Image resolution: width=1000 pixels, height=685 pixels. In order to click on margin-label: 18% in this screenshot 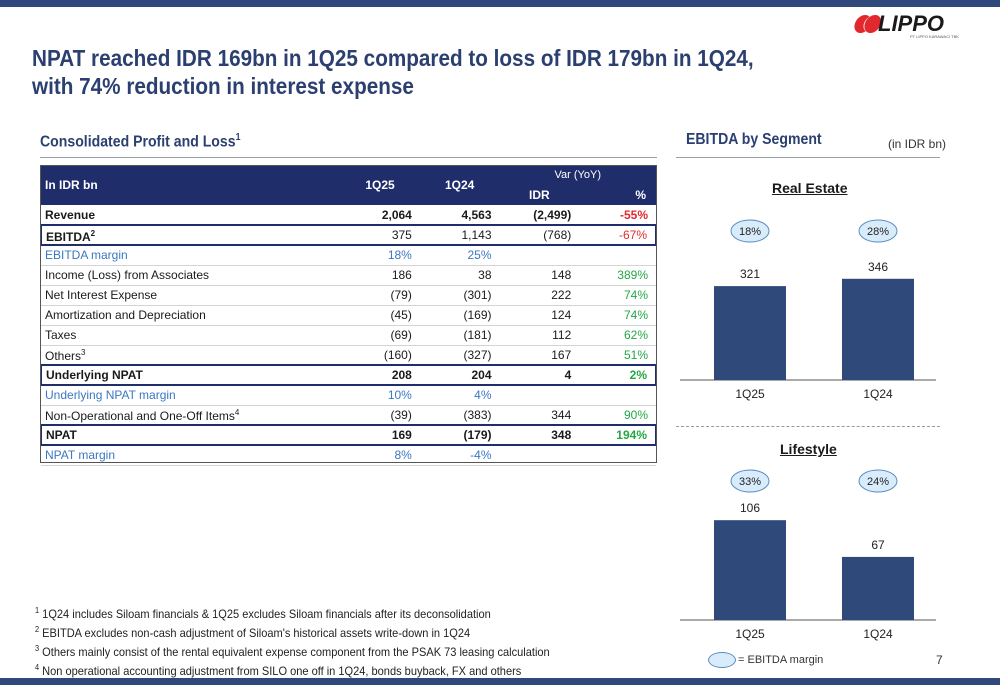, I will do `click(750, 232)`.